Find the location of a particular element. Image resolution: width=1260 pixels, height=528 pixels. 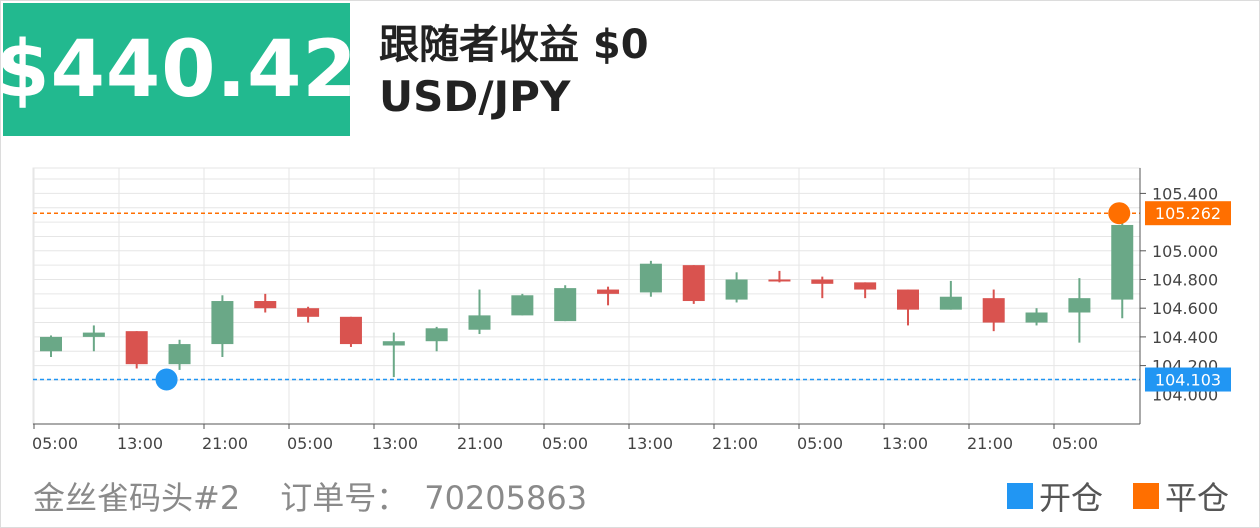

close-swatch-icon is located at coordinates (1145, 496).